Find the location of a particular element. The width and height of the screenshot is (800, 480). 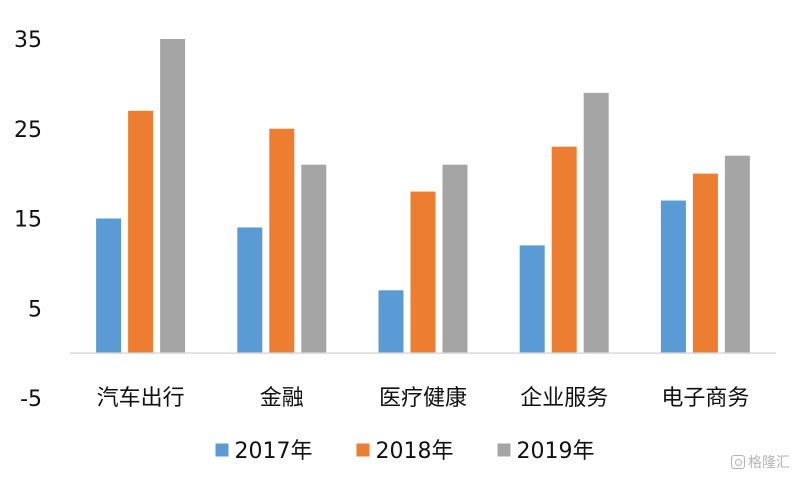

legend-label: 2019年 is located at coordinates (556, 451).